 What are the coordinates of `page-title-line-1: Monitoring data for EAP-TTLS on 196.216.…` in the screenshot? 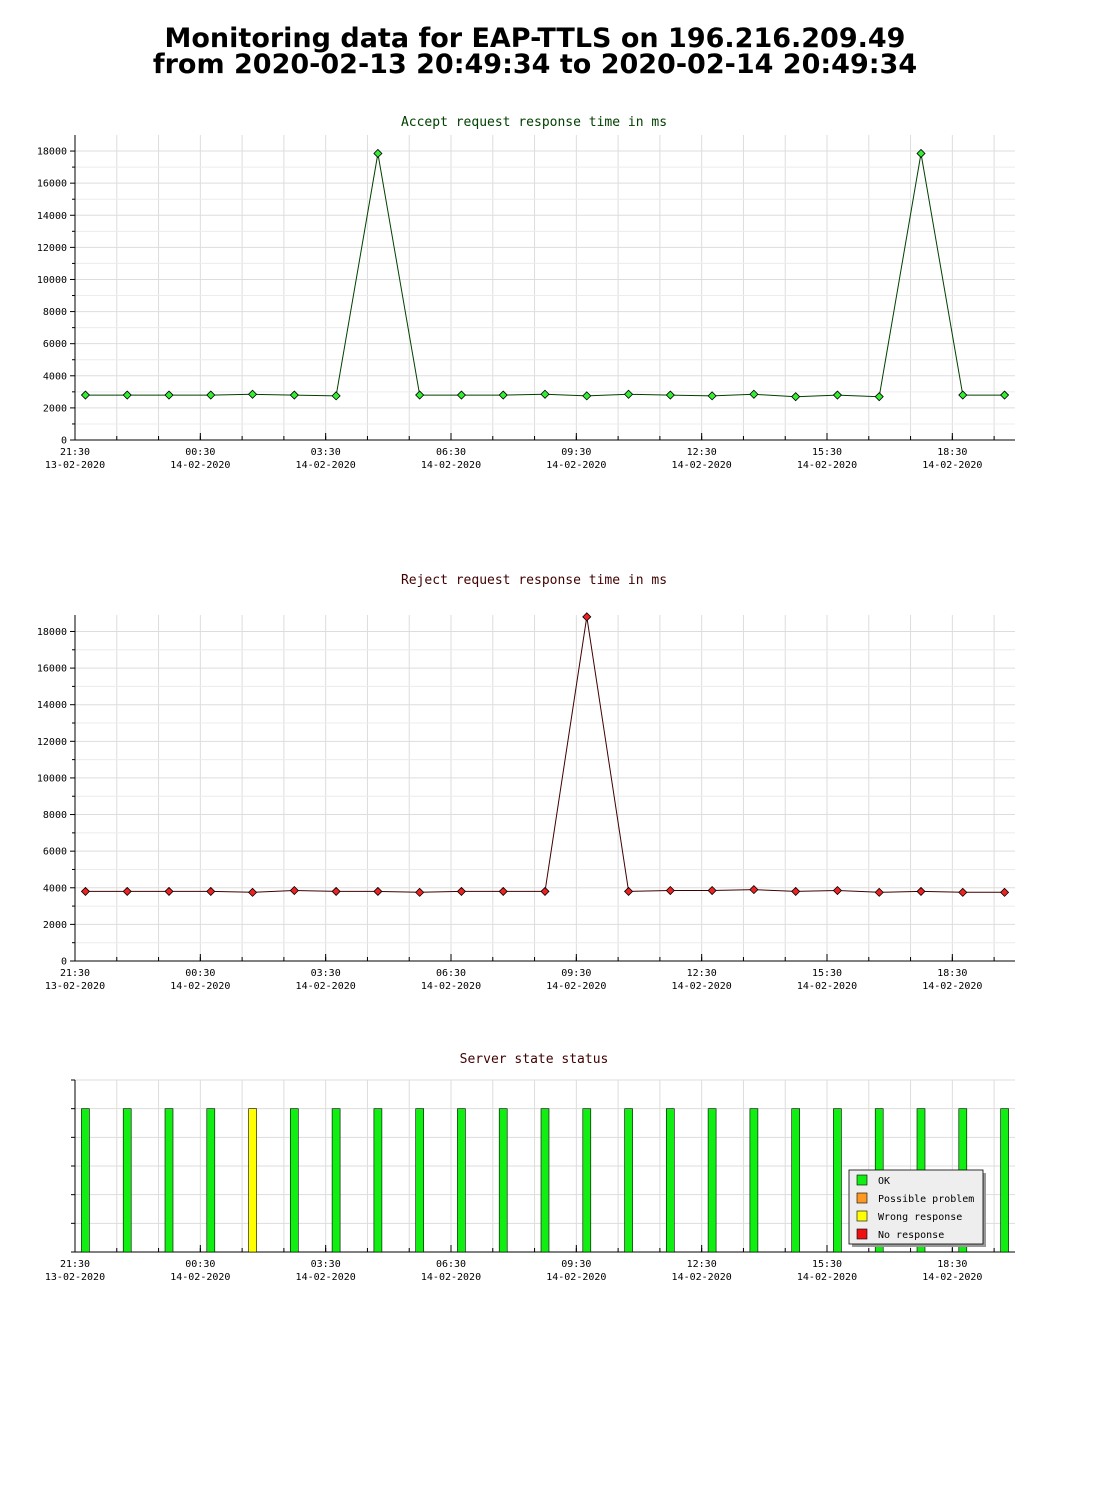 It's located at (535, 38).